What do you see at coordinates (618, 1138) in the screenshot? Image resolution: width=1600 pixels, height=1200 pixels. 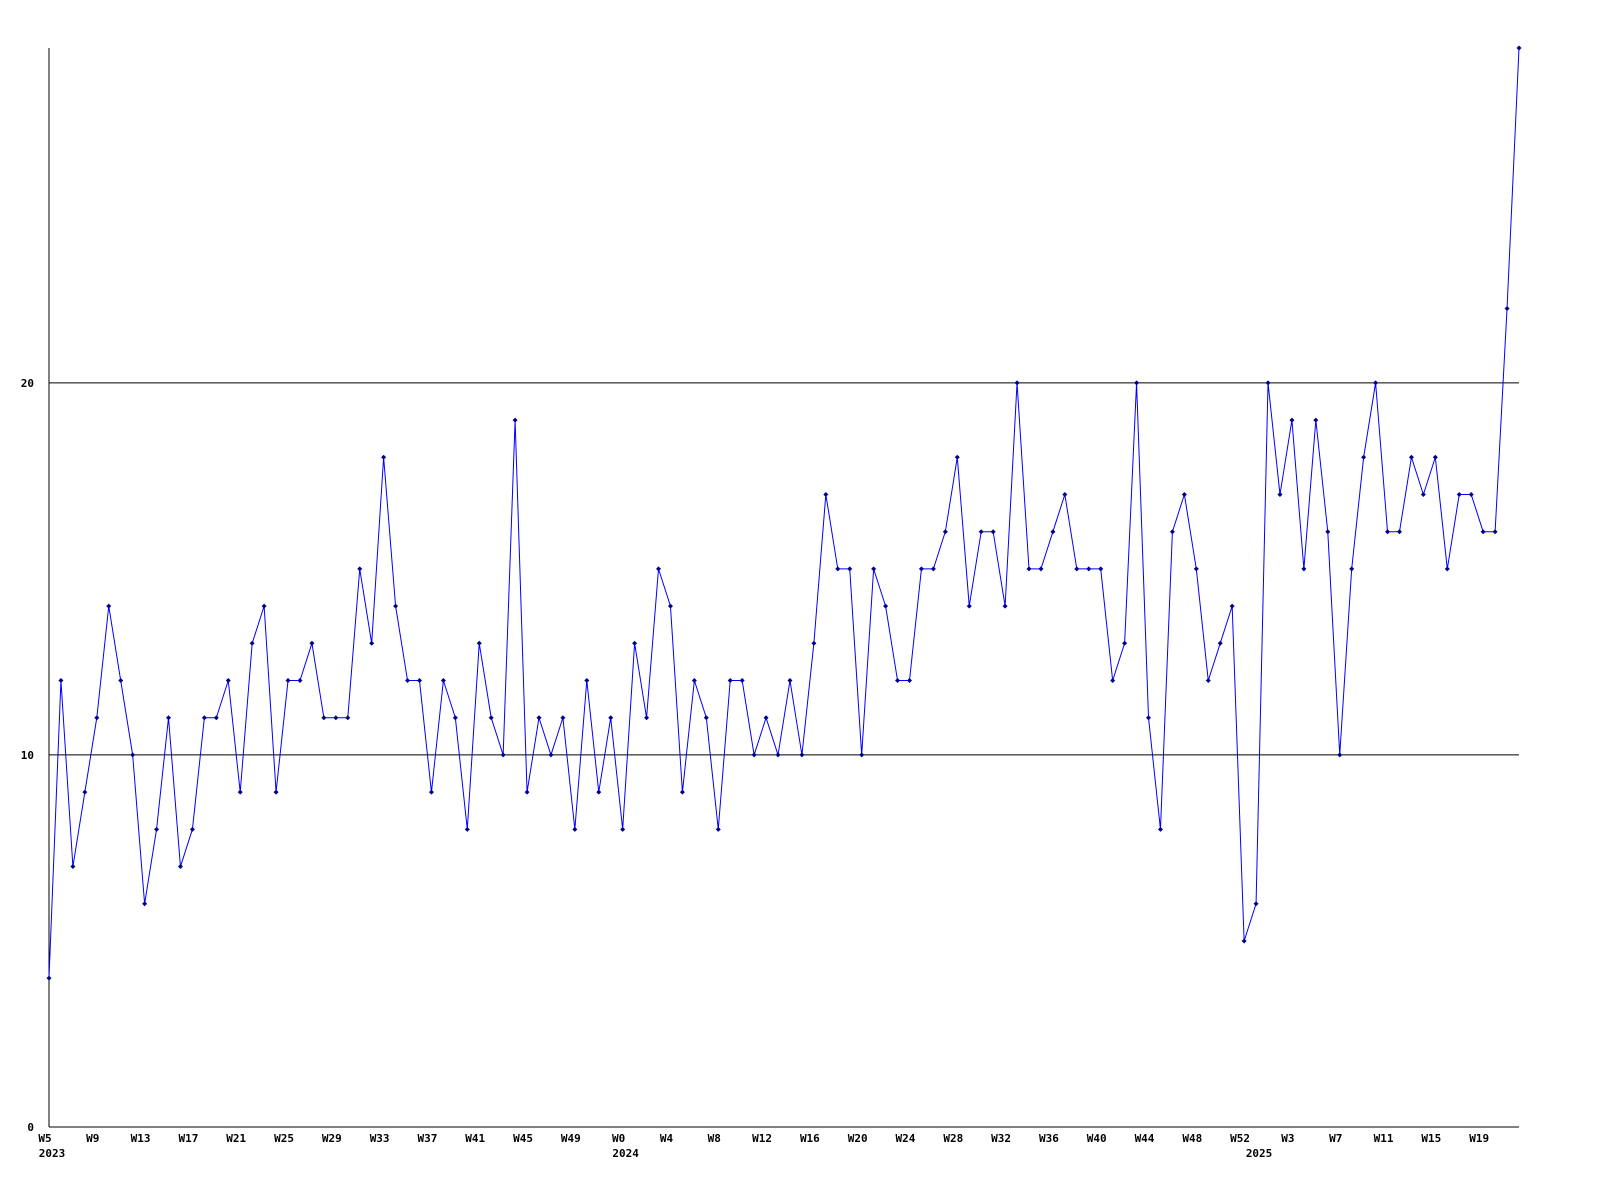 I see `x-tick-label: W0` at bounding box center [618, 1138].